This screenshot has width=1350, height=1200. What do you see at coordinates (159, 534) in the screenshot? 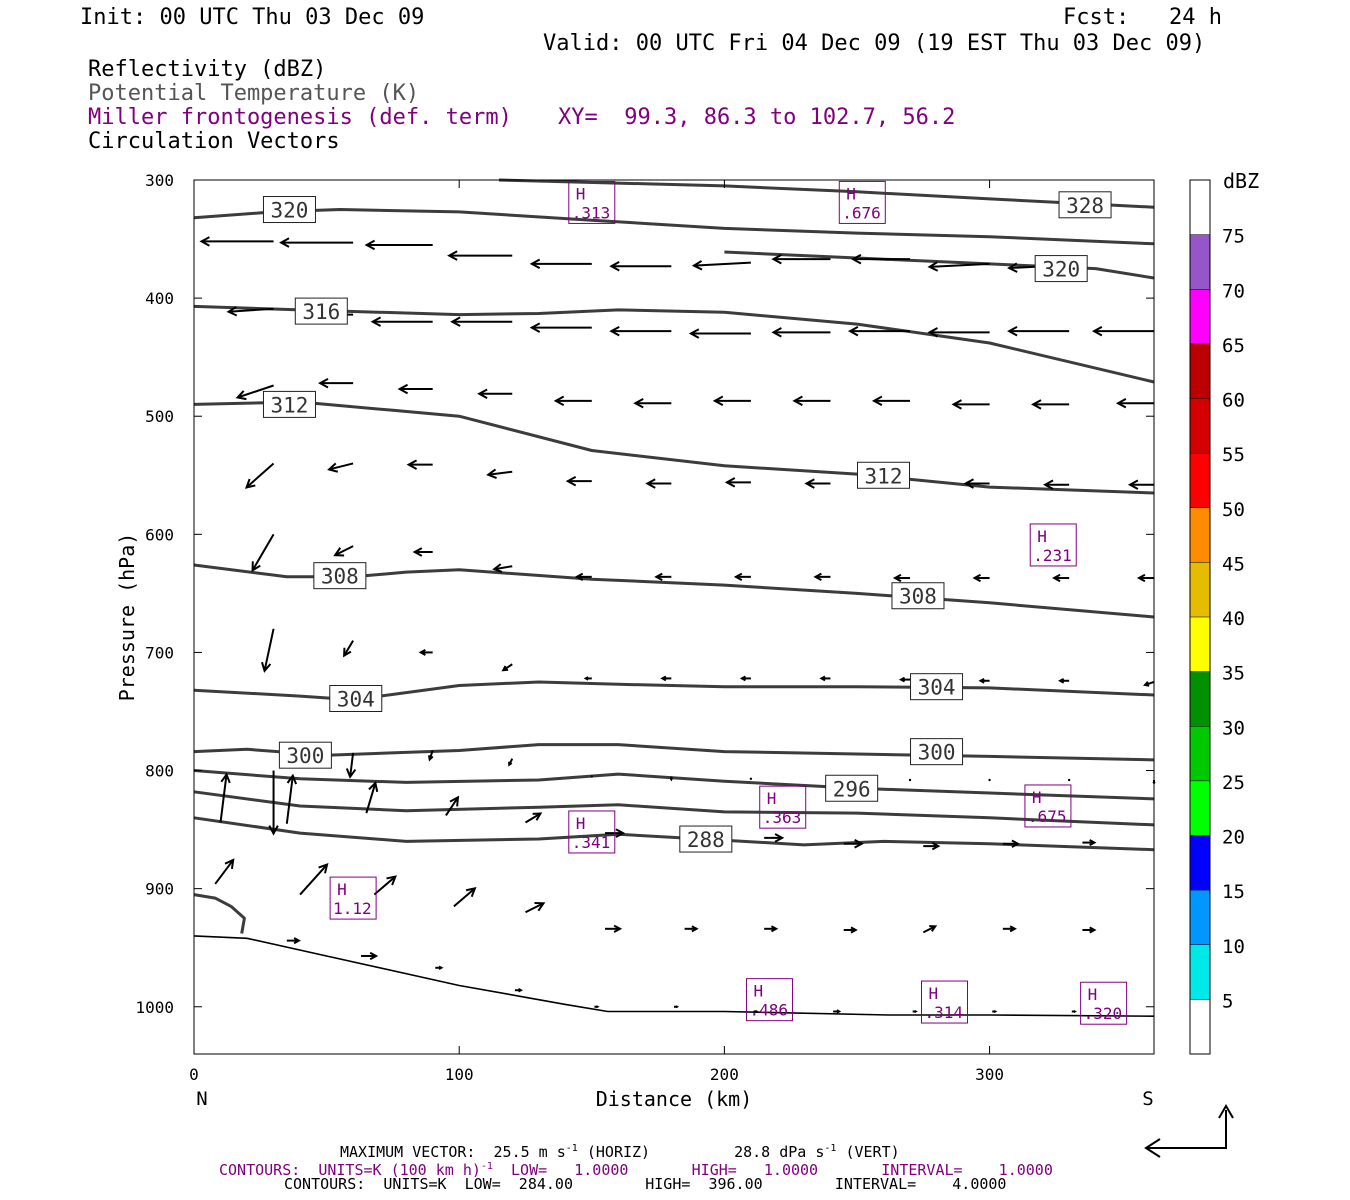
I see `y-tick-label: 600` at bounding box center [159, 534].